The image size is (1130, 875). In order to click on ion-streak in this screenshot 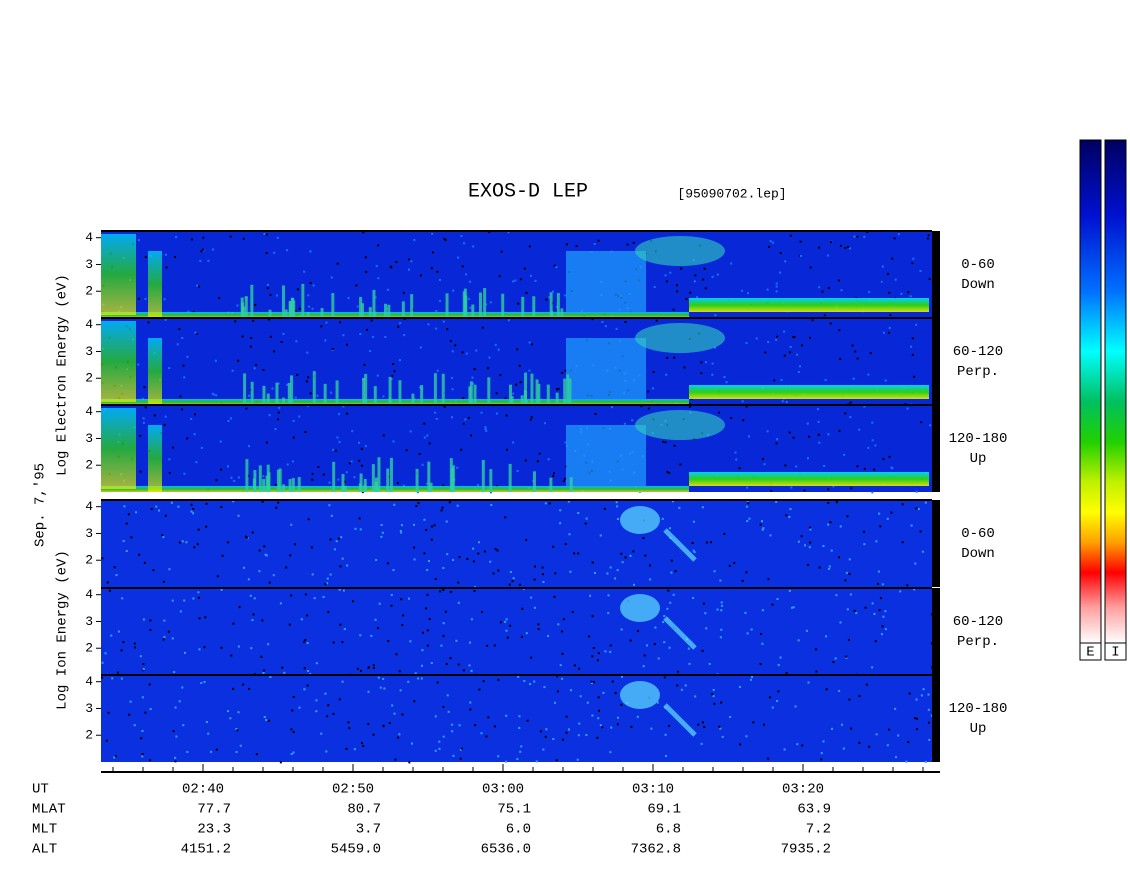, I will do `click(680, 720)`.